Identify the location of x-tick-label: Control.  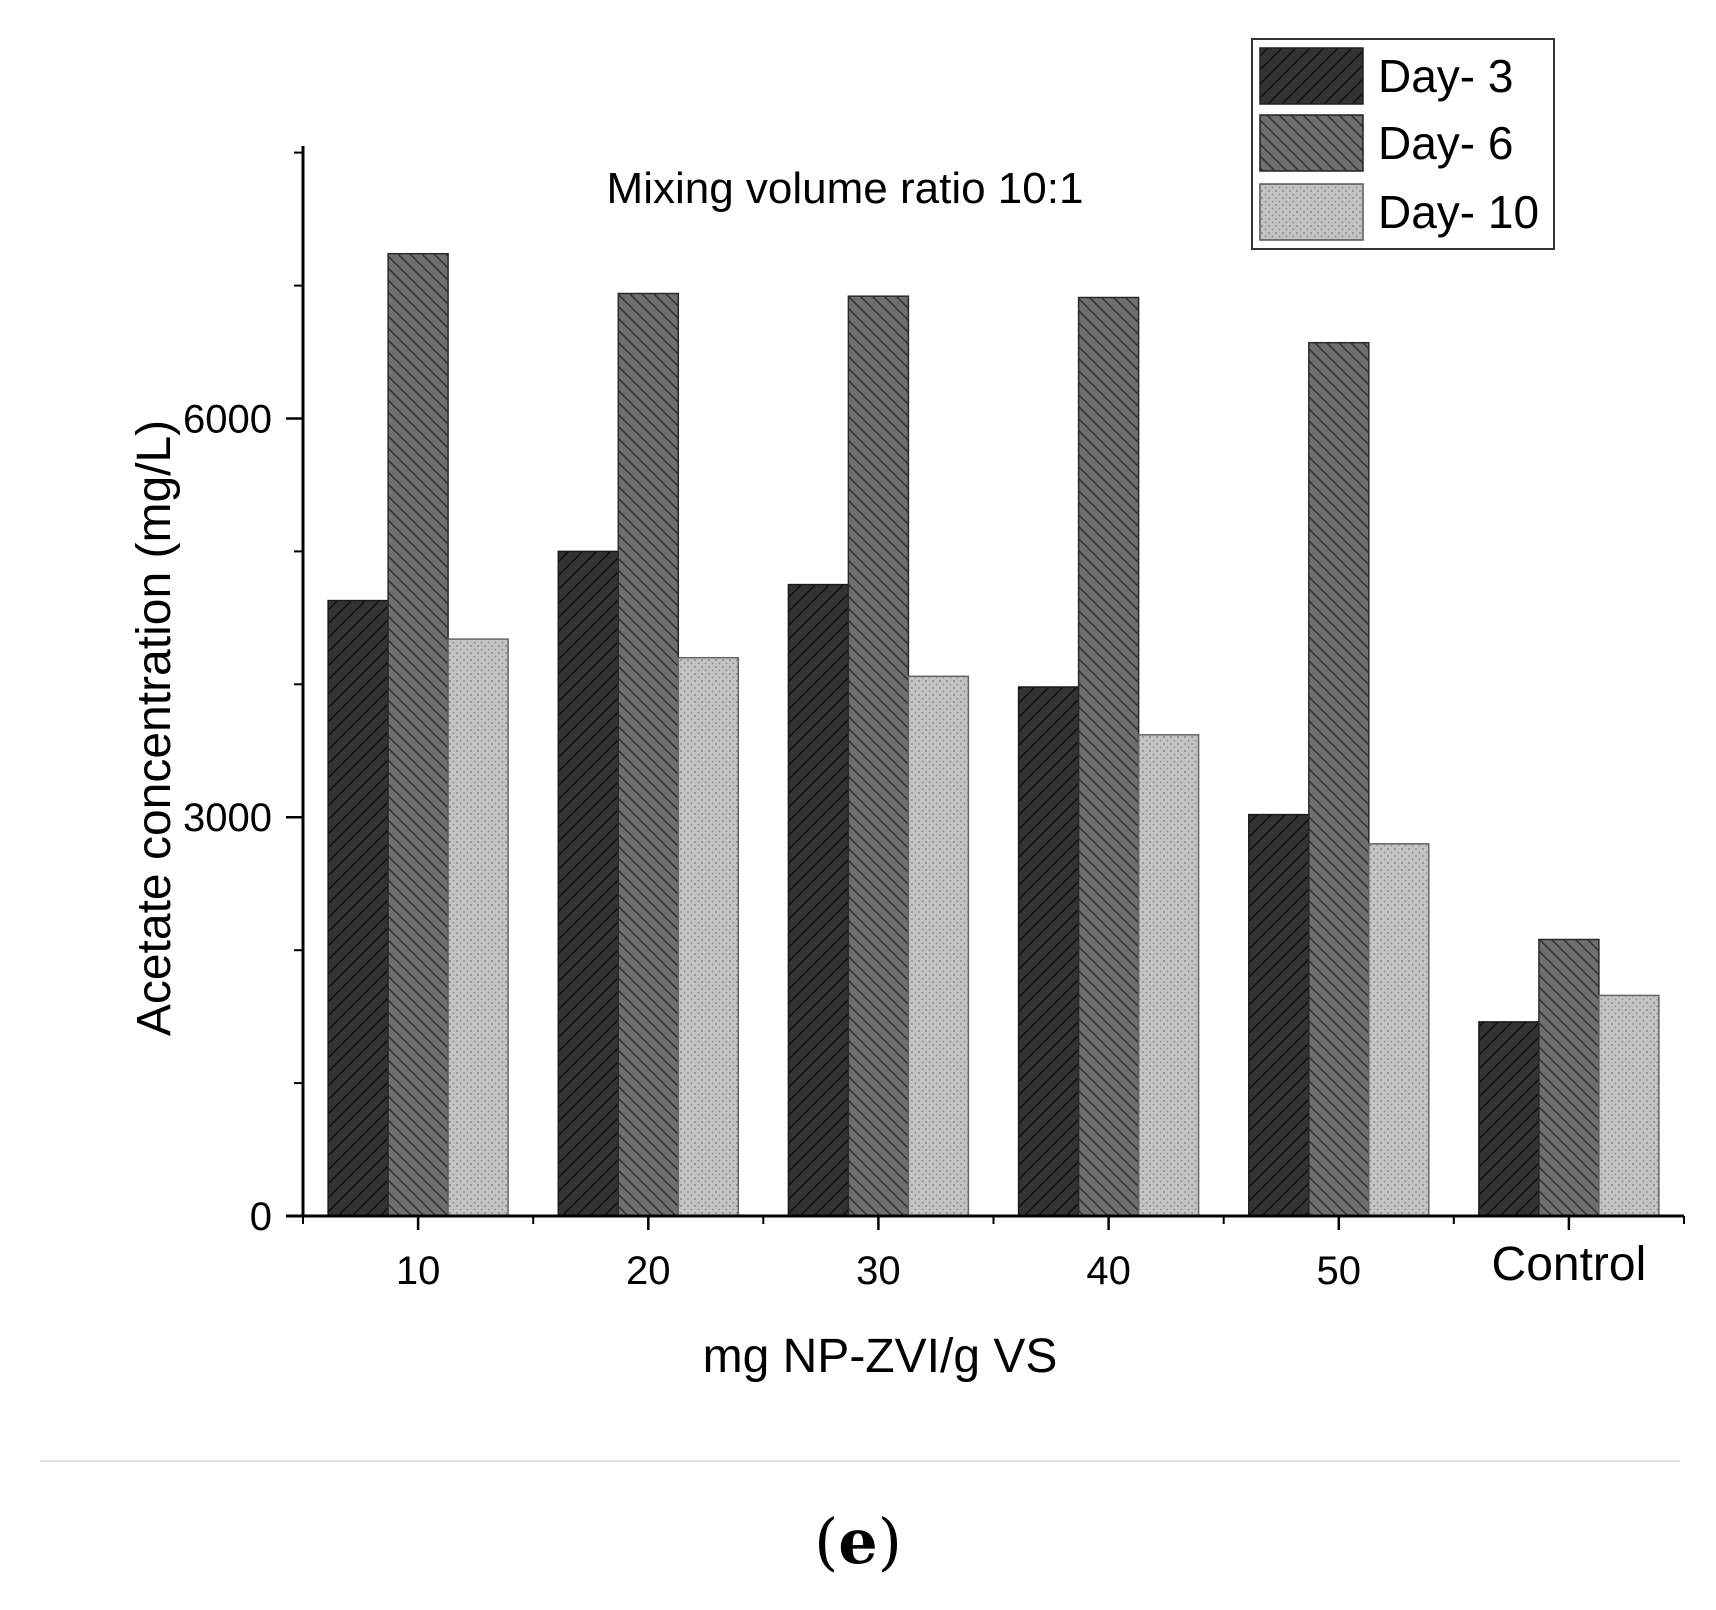
(1569, 1264).